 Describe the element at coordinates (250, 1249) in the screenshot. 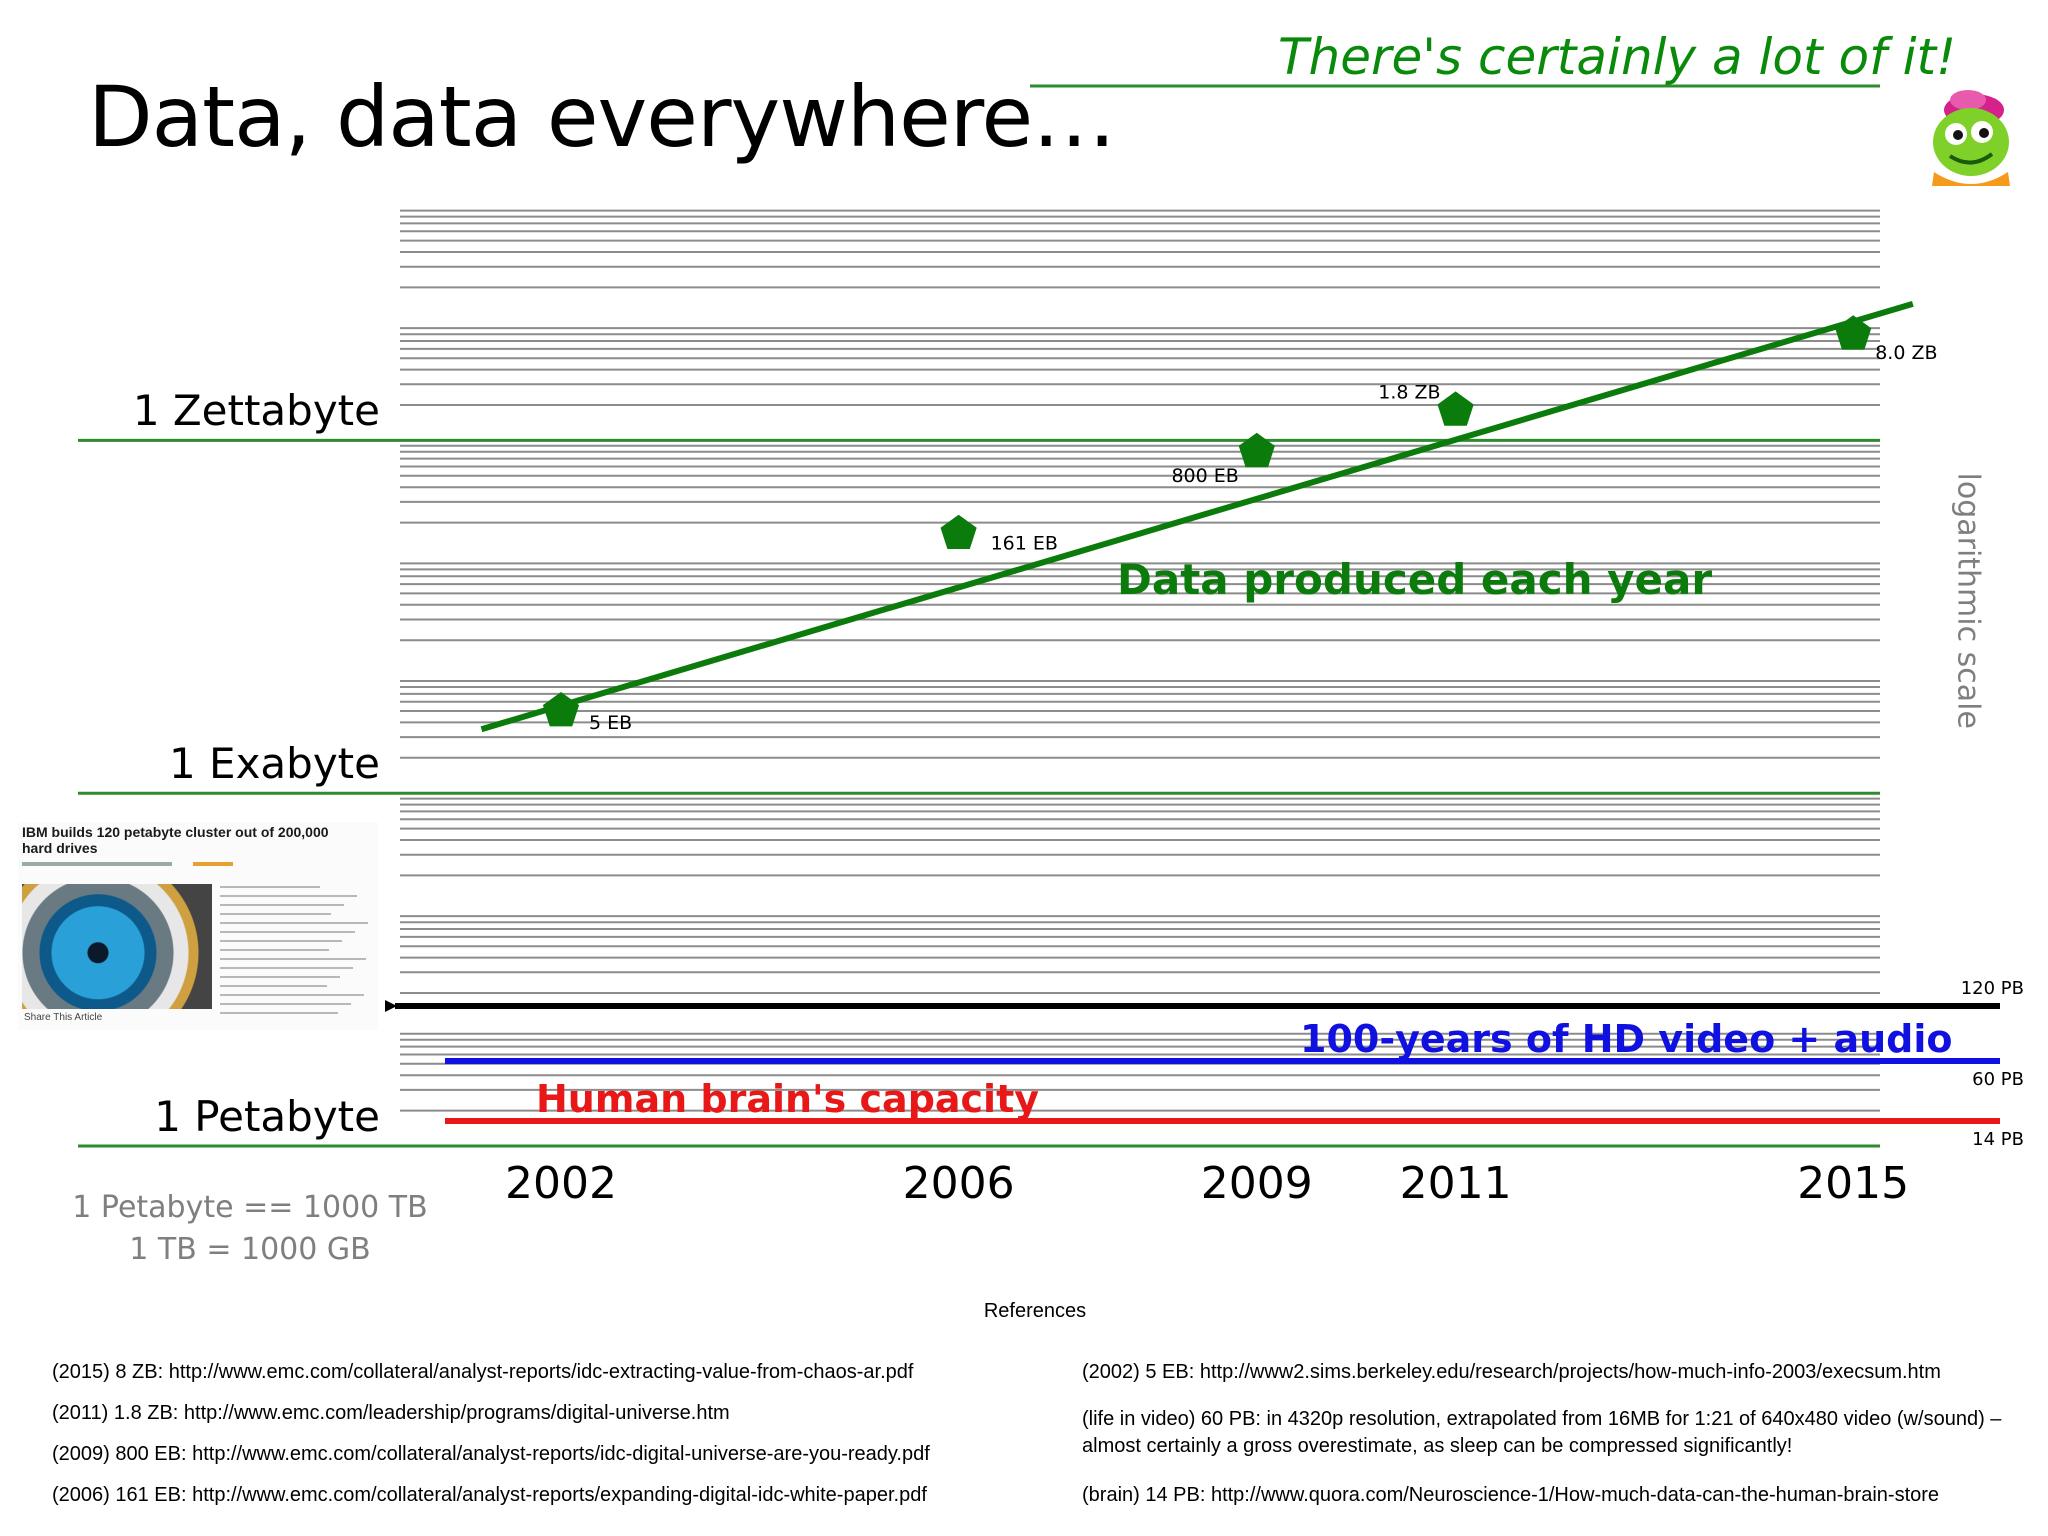

I see `unit-note-terabyte: 1 TB = 1000 GB` at that location.